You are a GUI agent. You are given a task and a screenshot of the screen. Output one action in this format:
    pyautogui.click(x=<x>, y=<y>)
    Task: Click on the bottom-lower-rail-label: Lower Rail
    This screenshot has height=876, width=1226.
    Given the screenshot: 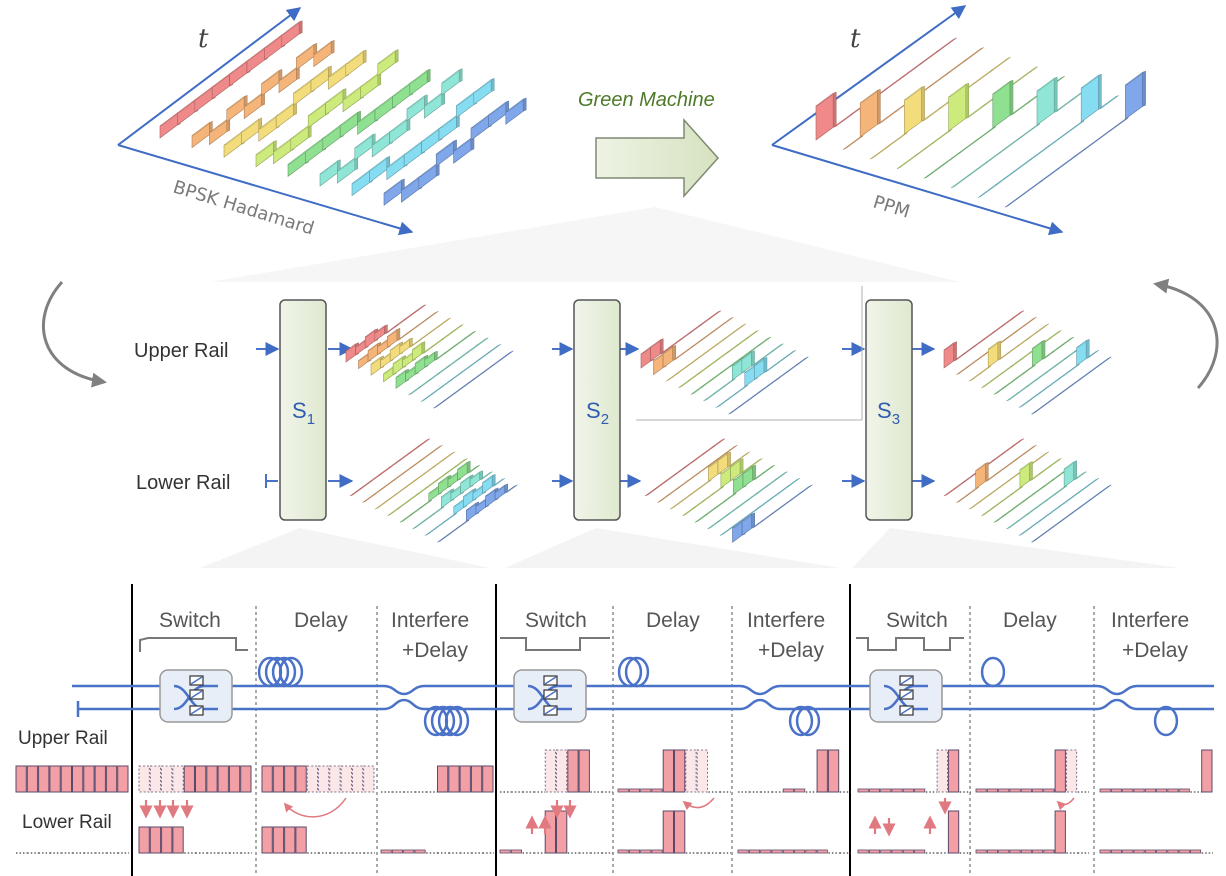 What is the action you would take?
    pyautogui.click(x=67, y=822)
    